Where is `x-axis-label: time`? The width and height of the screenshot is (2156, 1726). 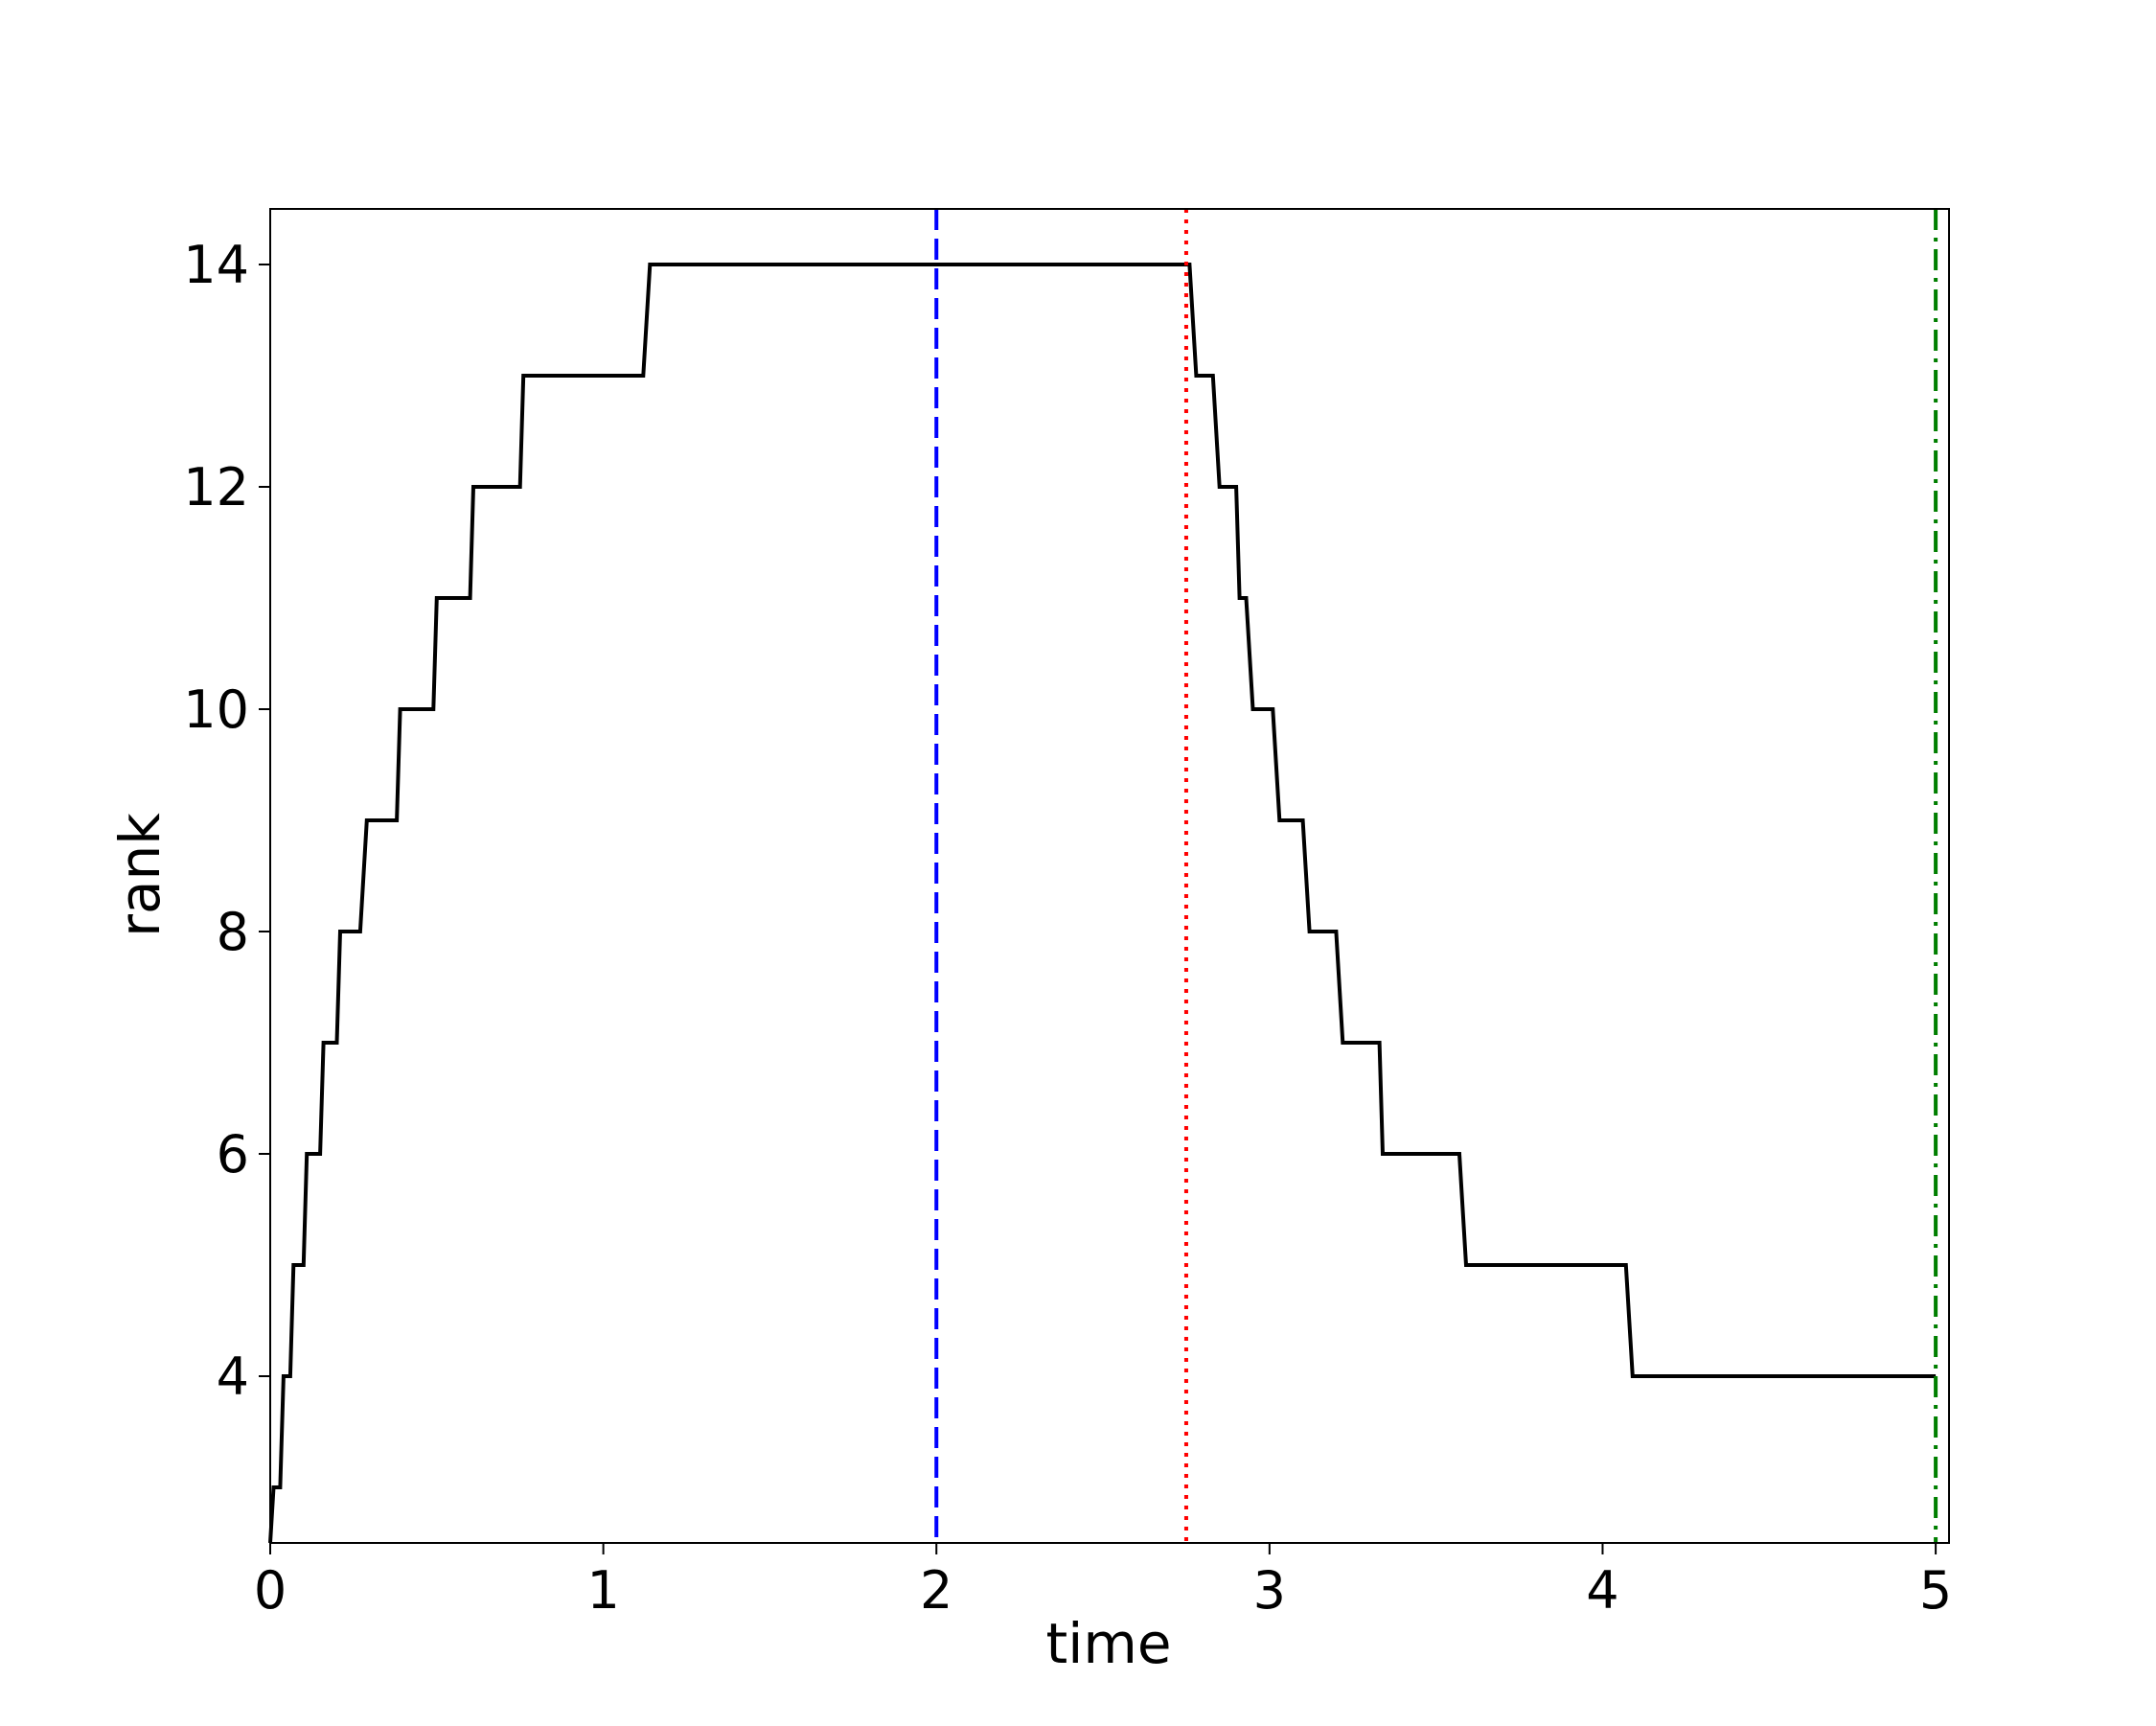
x-axis-label: time is located at coordinates (1108, 1643).